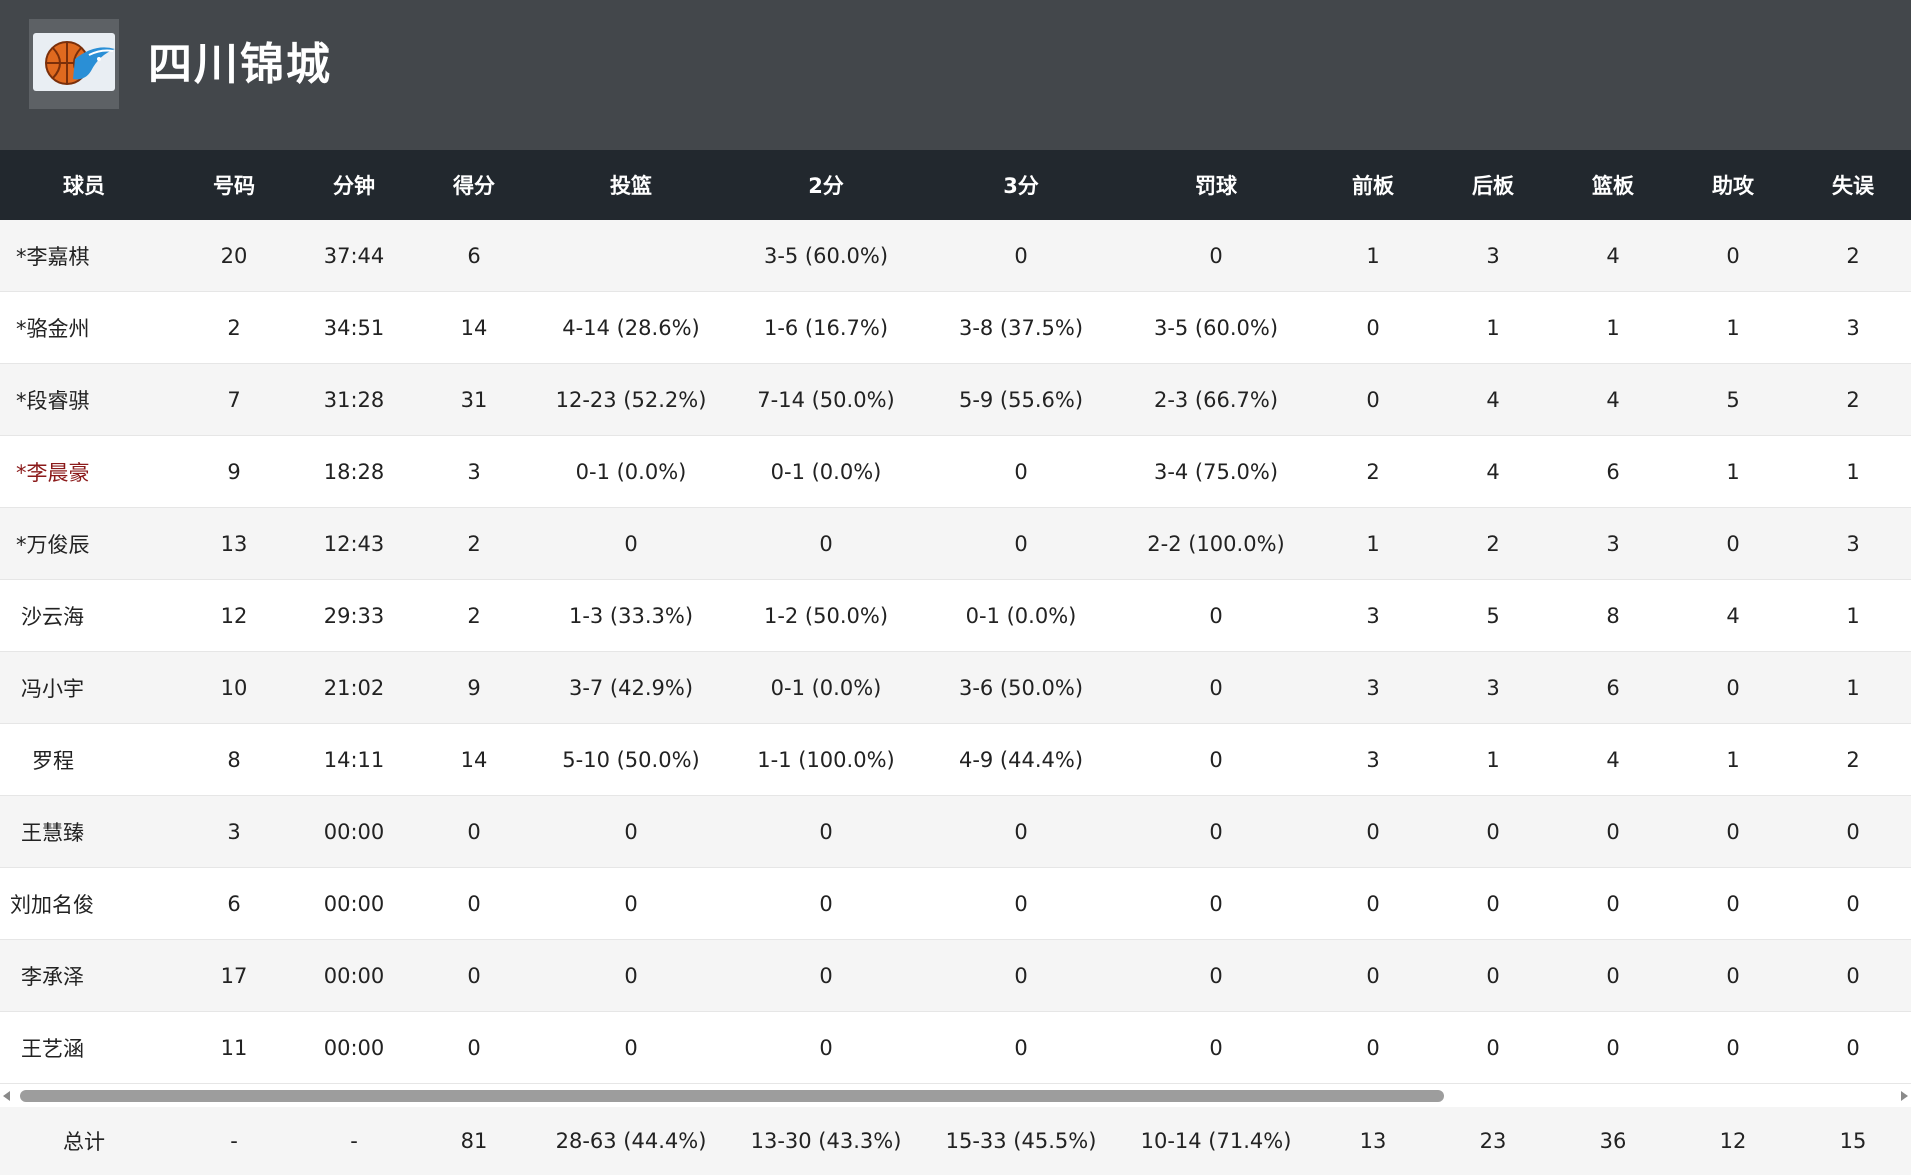  I want to click on player-name-link: 王慧臻, so click(52, 832).